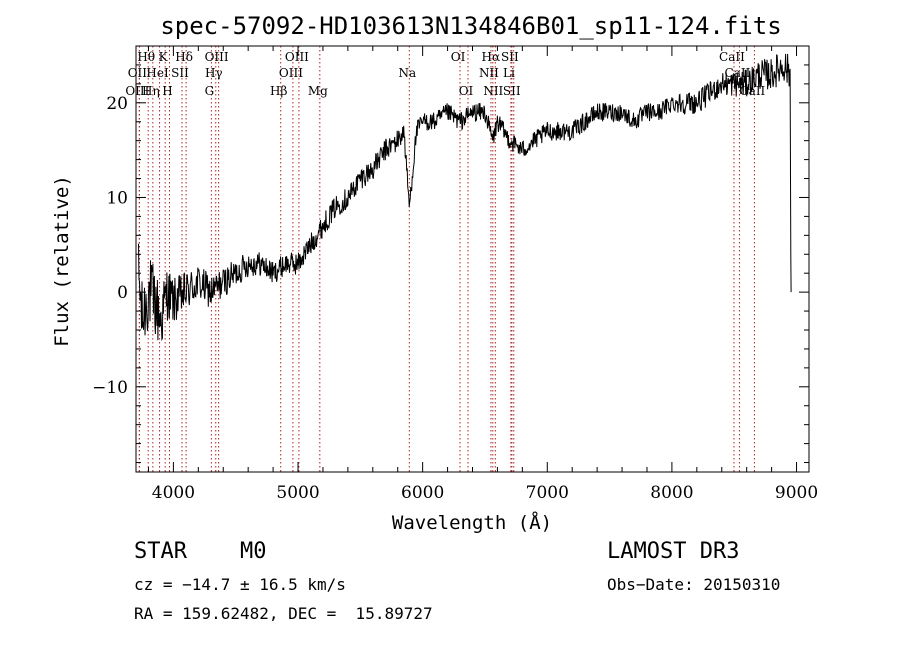 This screenshot has height=649, width=900. What do you see at coordinates (283, 613) in the screenshot?
I see `coordinates: RA = 159.62482, DEC = 15.89727` at bounding box center [283, 613].